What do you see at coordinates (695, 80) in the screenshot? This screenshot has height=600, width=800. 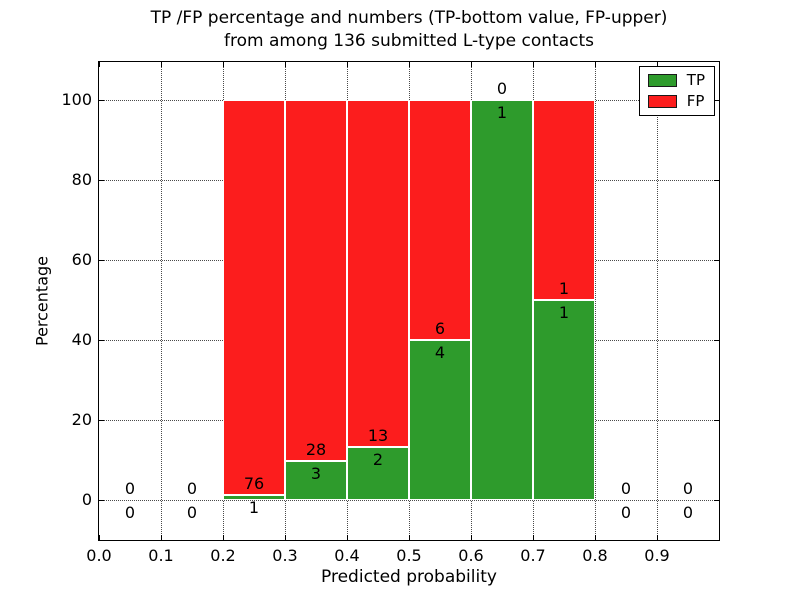 I see `legend-label-tp: TP` at bounding box center [695, 80].